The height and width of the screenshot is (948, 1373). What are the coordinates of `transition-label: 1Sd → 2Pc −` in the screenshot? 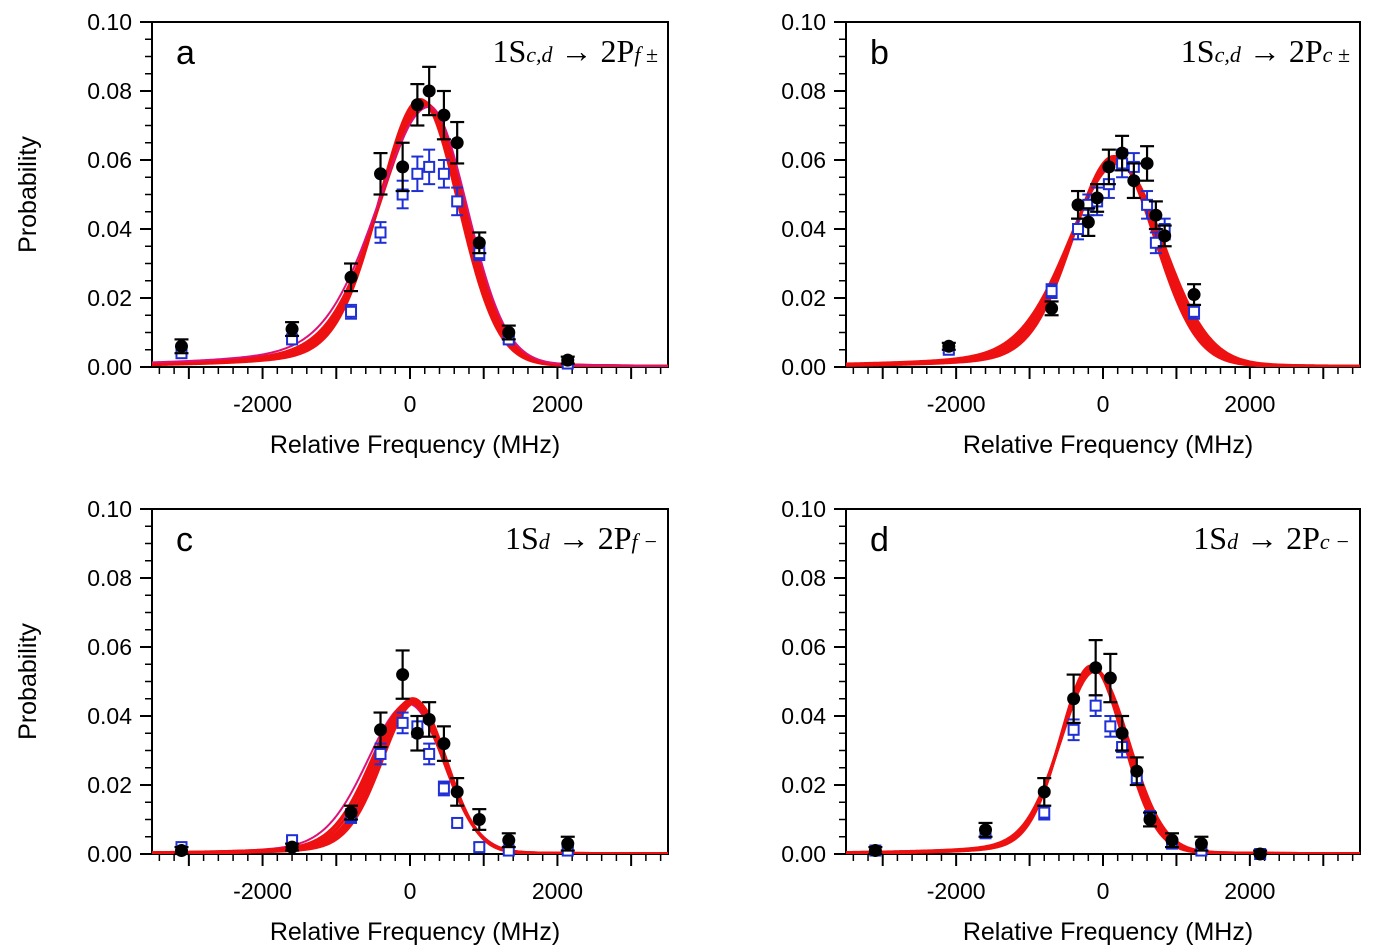 It's located at (1271, 538).